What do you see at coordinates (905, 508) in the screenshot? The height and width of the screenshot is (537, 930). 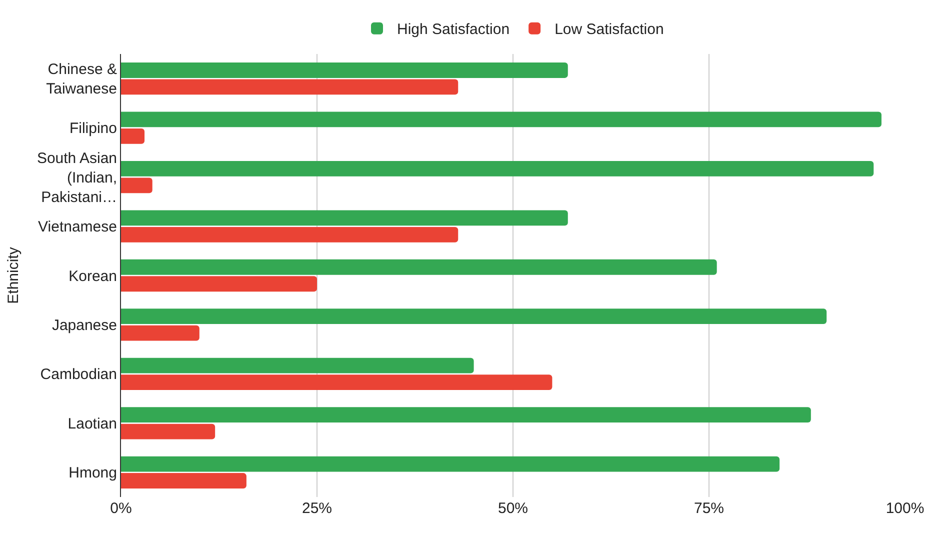 I see `x-tick-label: 100%` at bounding box center [905, 508].